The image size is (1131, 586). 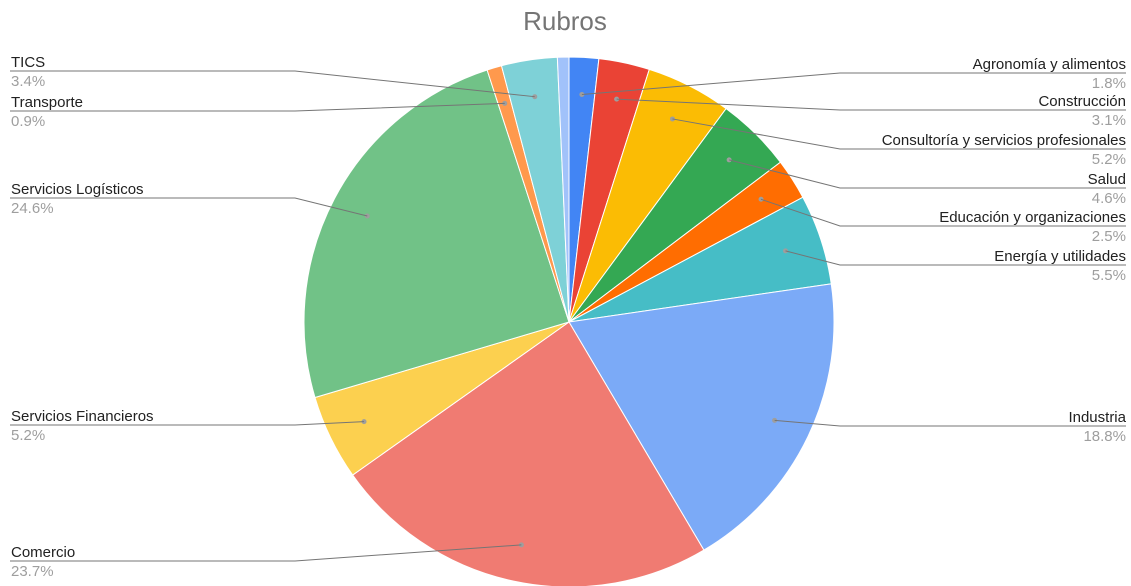 I want to click on pie-slice-industria, so click(x=701, y=417).